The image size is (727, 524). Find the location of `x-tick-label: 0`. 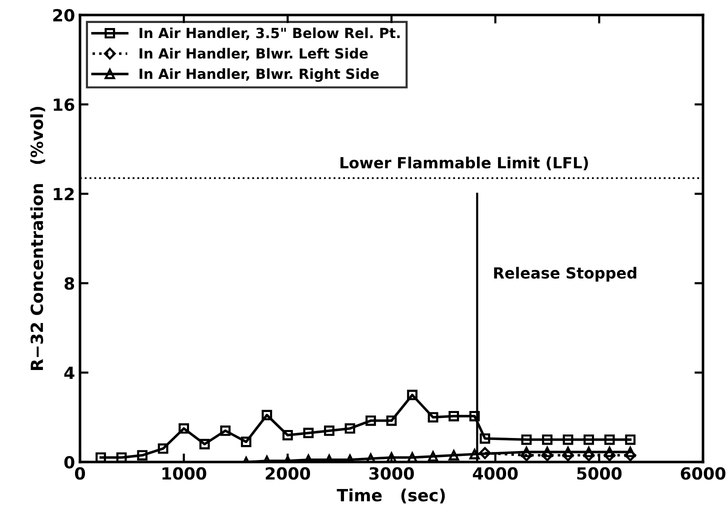

x-tick-label: 0 is located at coordinates (80, 473).